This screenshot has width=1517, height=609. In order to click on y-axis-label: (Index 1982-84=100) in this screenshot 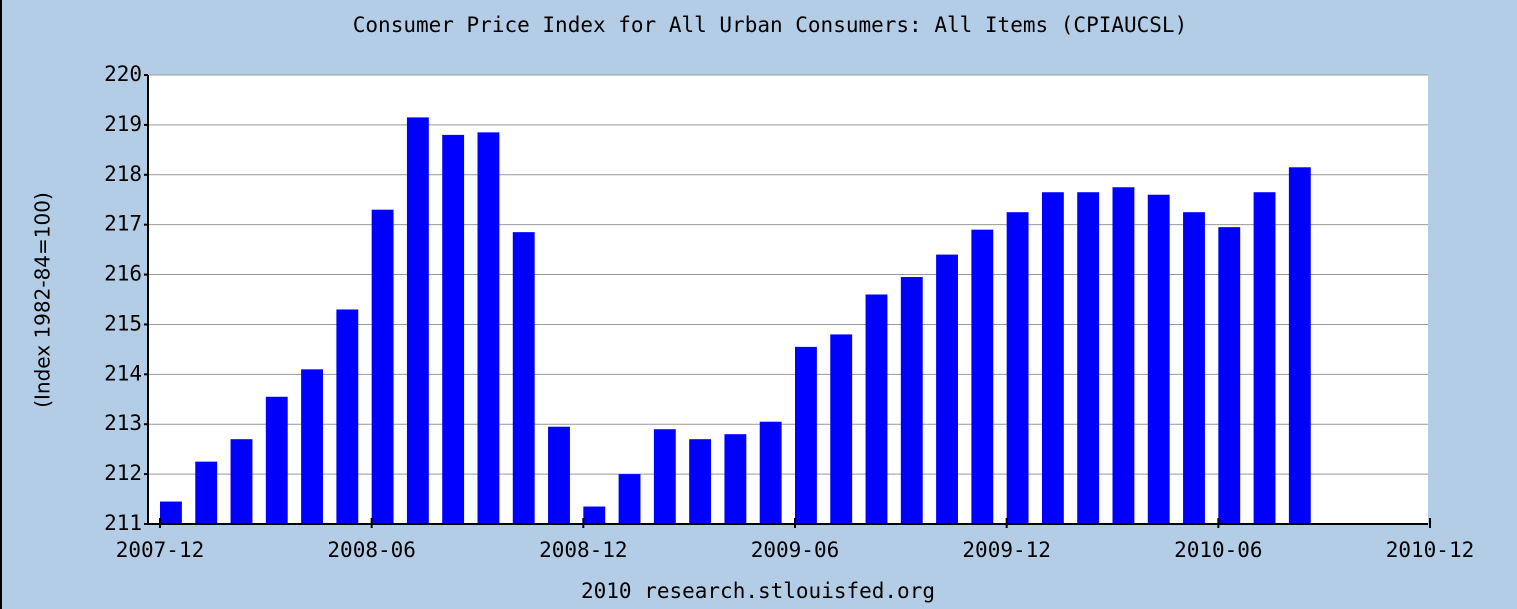, I will do `click(43, 300)`.